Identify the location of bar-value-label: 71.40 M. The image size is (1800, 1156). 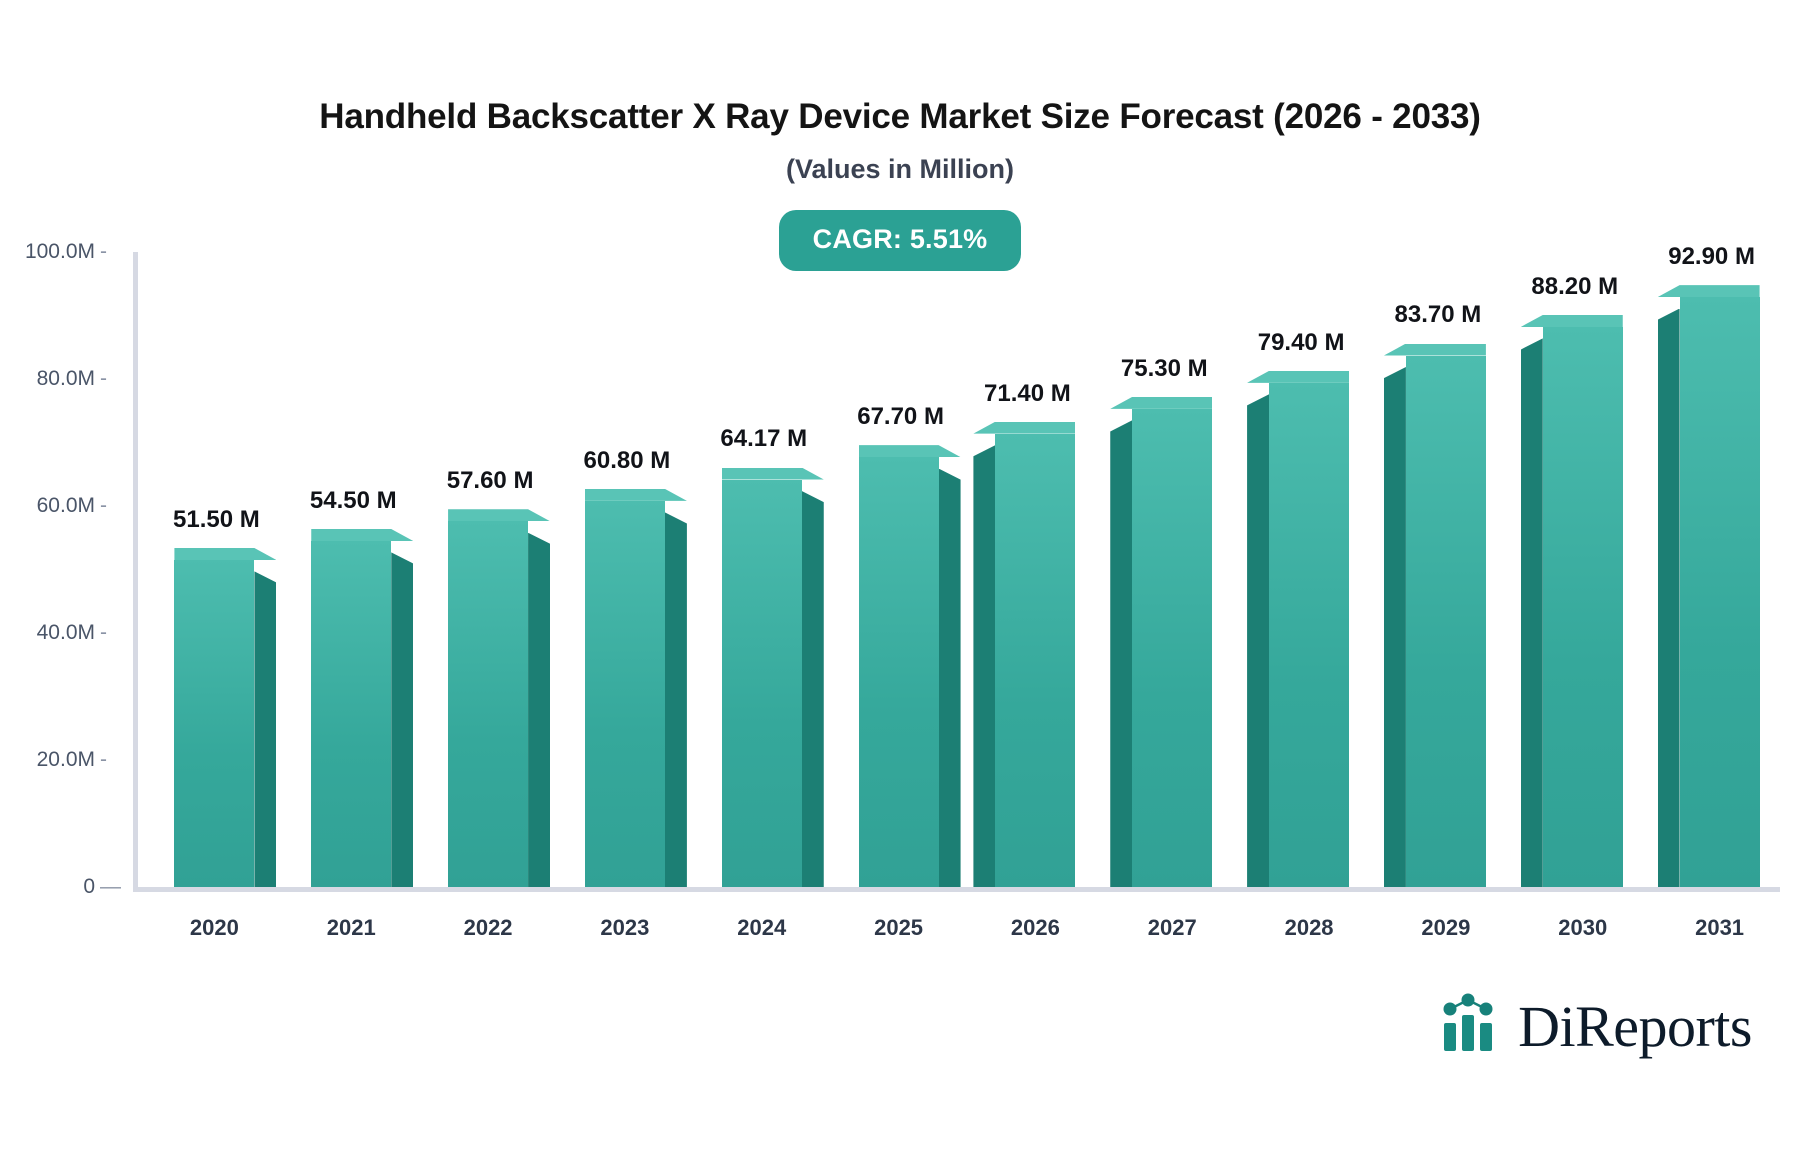
(1027, 393).